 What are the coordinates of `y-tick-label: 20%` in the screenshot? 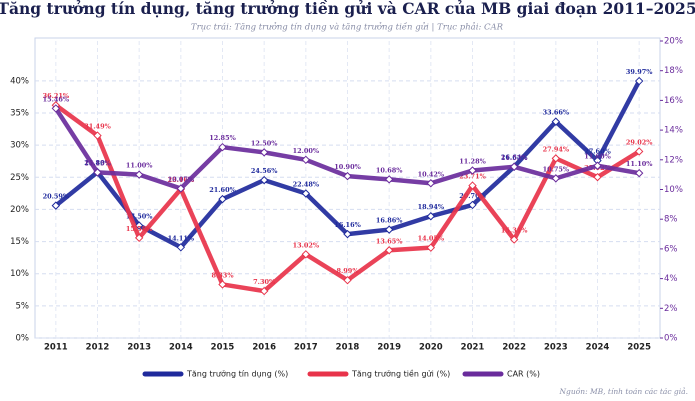 It's located at (19, 210).